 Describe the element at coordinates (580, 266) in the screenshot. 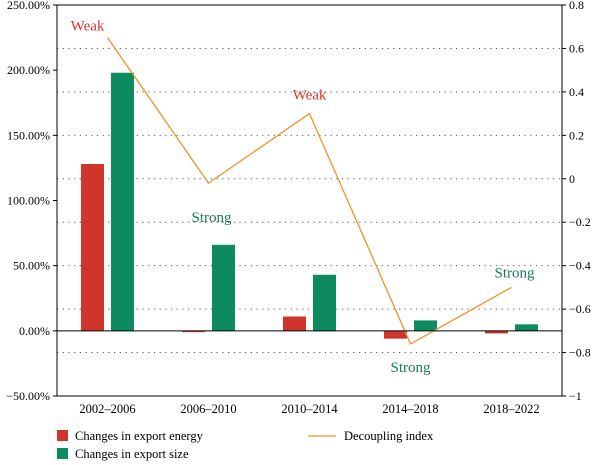

I see `right-tick-label: −0.4` at that location.